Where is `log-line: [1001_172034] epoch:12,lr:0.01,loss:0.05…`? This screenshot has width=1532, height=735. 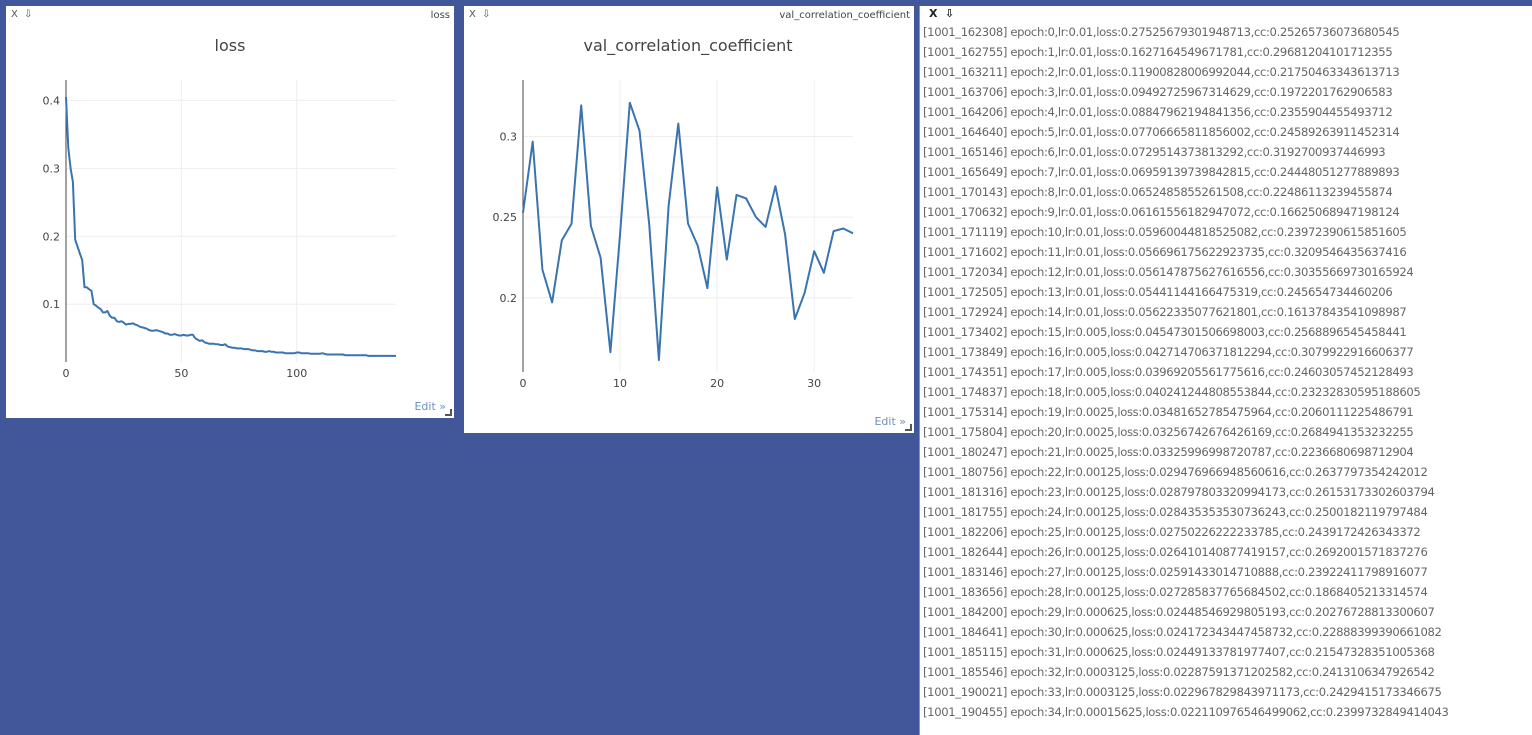 log-line: [1001_172034] epoch:12,lr:0.01,loss:0.05… is located at coordinates (1168, 272).